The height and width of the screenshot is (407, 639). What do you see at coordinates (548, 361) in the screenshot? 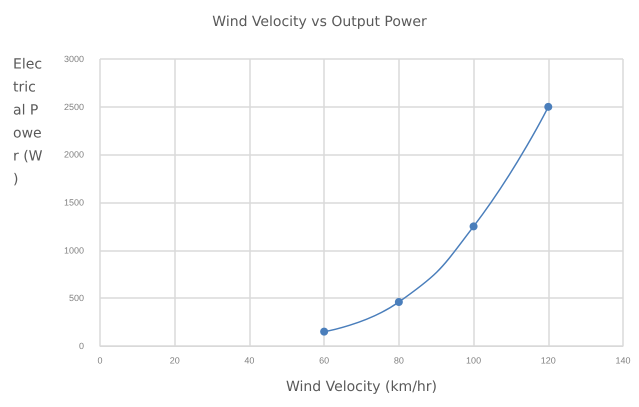
I see `x-tick-label: 120` at bounding box center [548, 361].